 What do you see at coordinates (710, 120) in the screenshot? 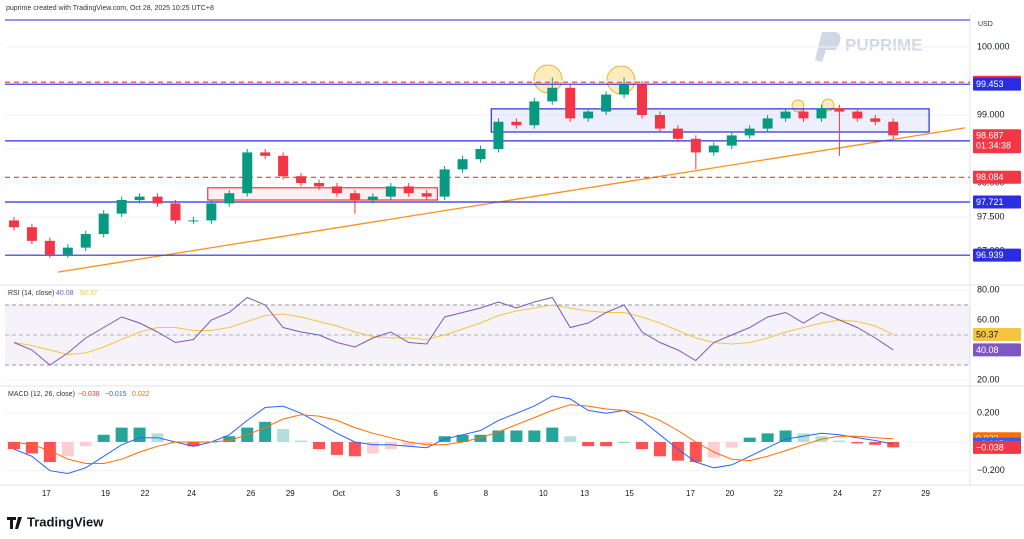
I see `zone` at bounding box center [710, 120].